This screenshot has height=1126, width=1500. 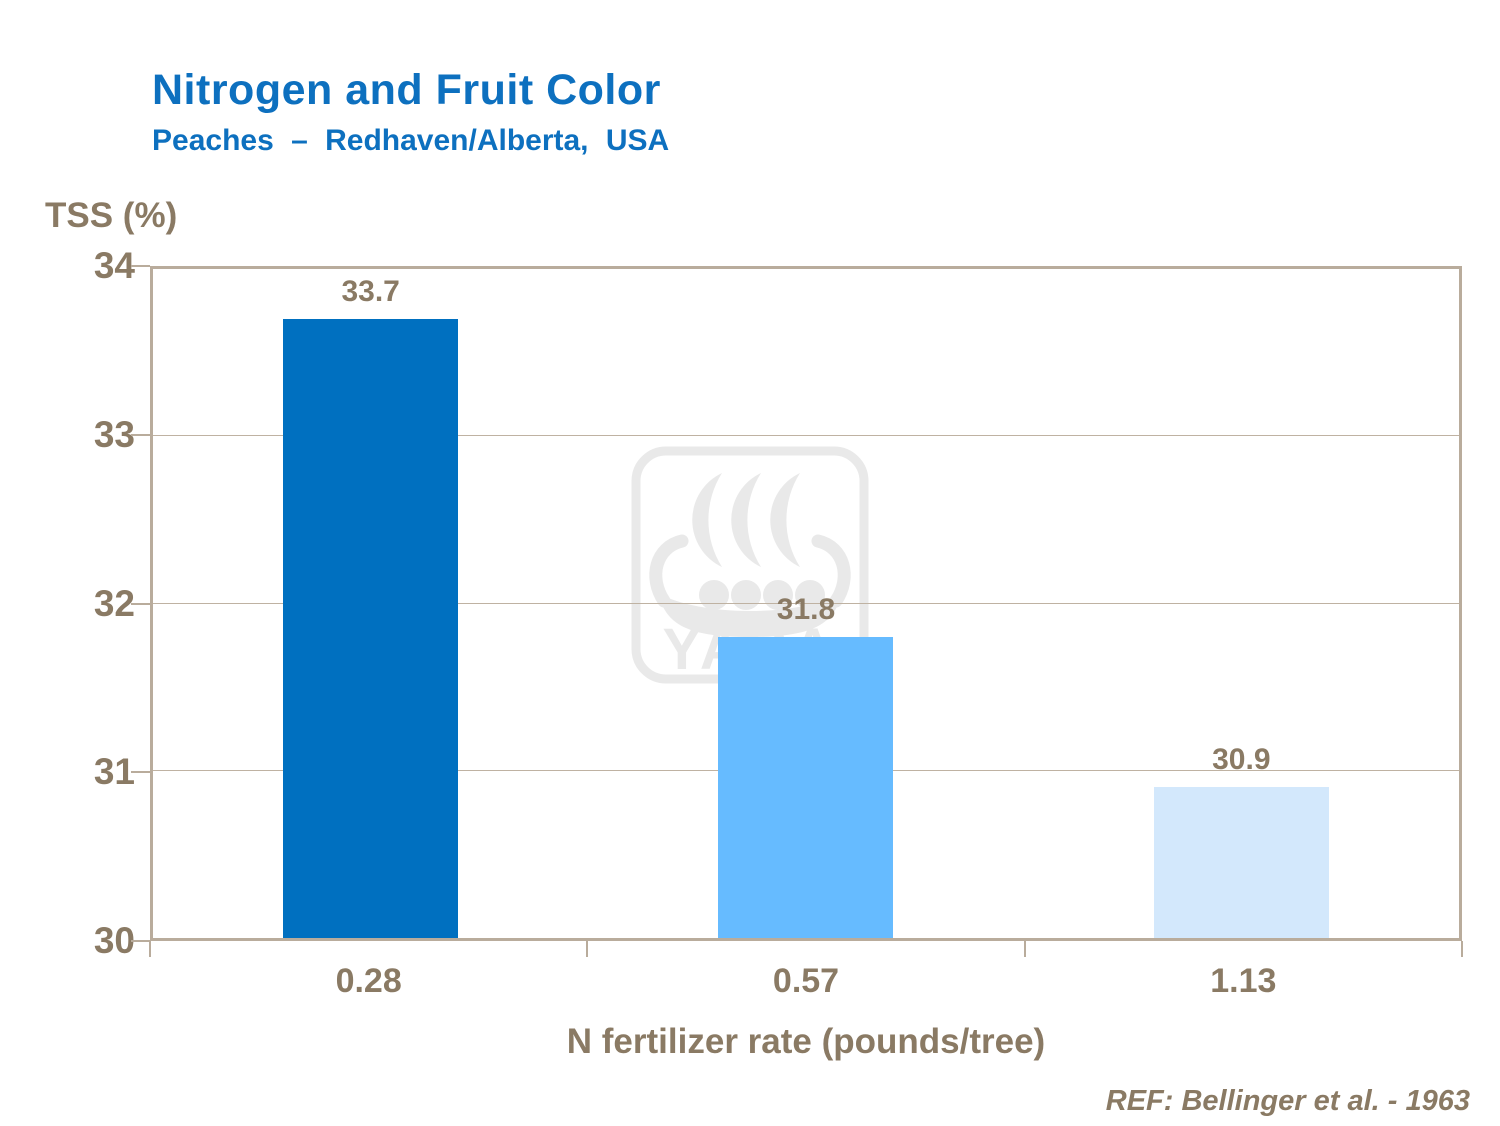 I want to click on x-tick-label-1.13: 1.13, so click(x=1243, y=981).